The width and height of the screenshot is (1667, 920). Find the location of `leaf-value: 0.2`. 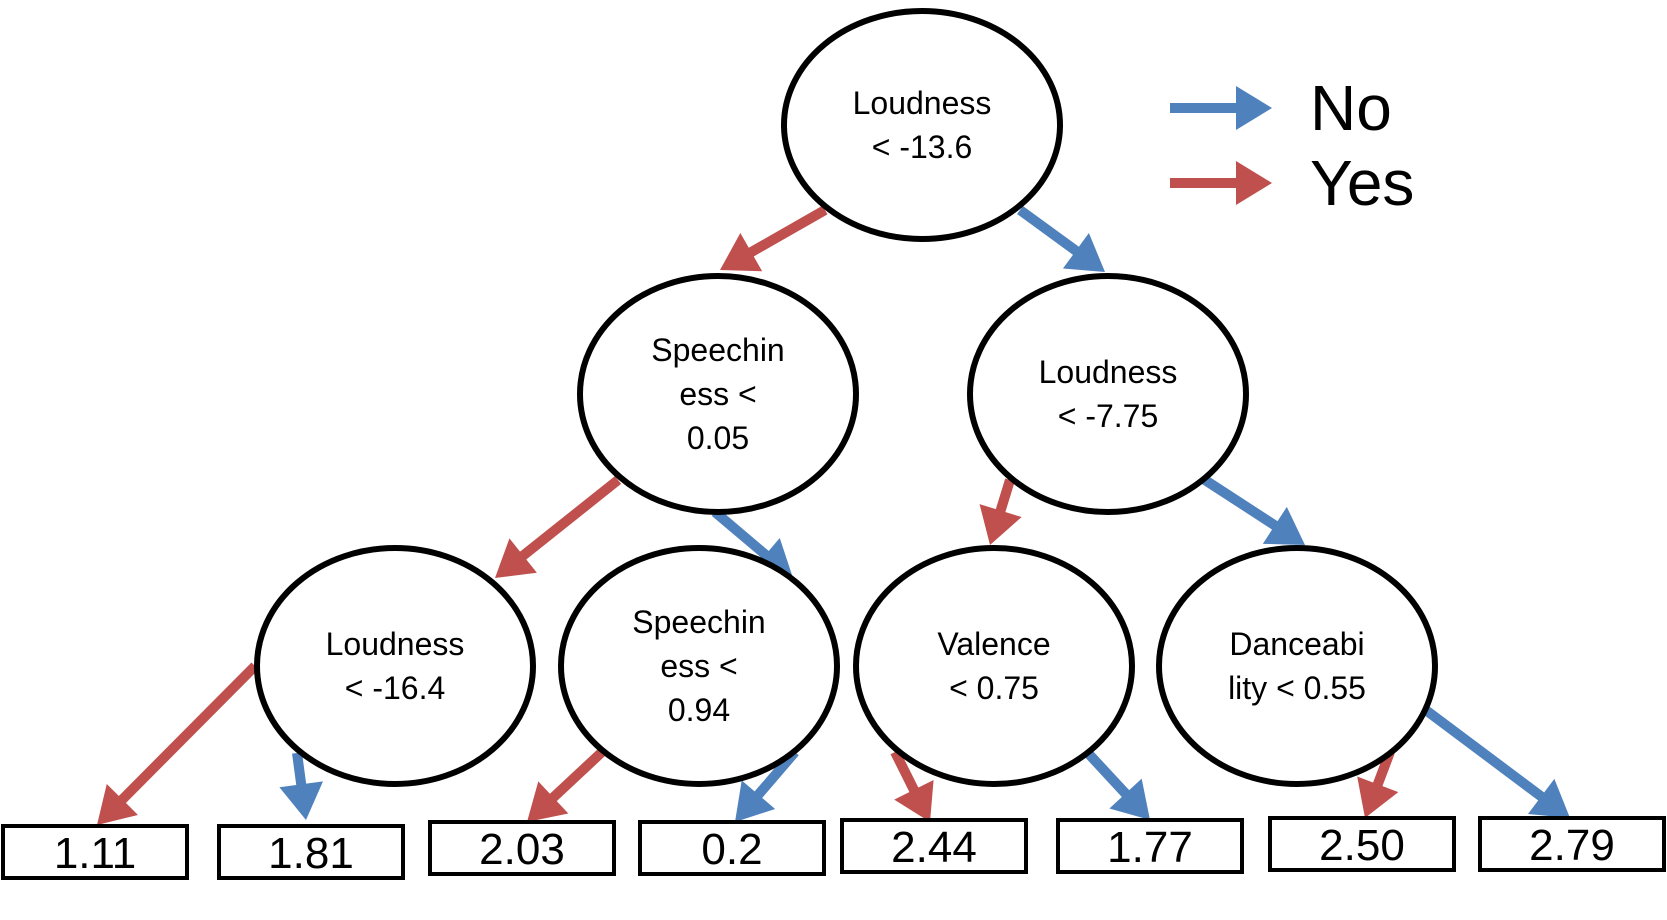

leaf-value: 0.2 is located at coordinates (731, 849).